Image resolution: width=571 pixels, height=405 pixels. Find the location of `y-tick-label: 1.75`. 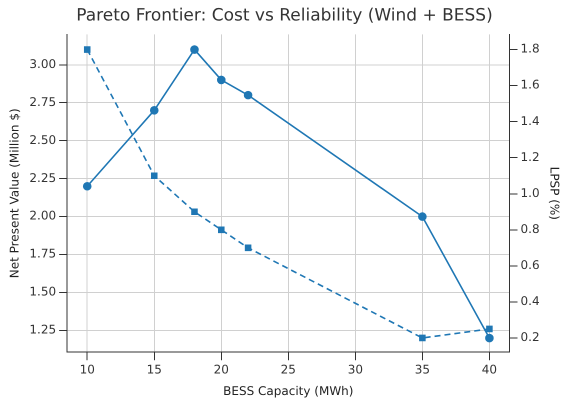

y-tick-label: 1.75 is located at coordinates (42, 253).